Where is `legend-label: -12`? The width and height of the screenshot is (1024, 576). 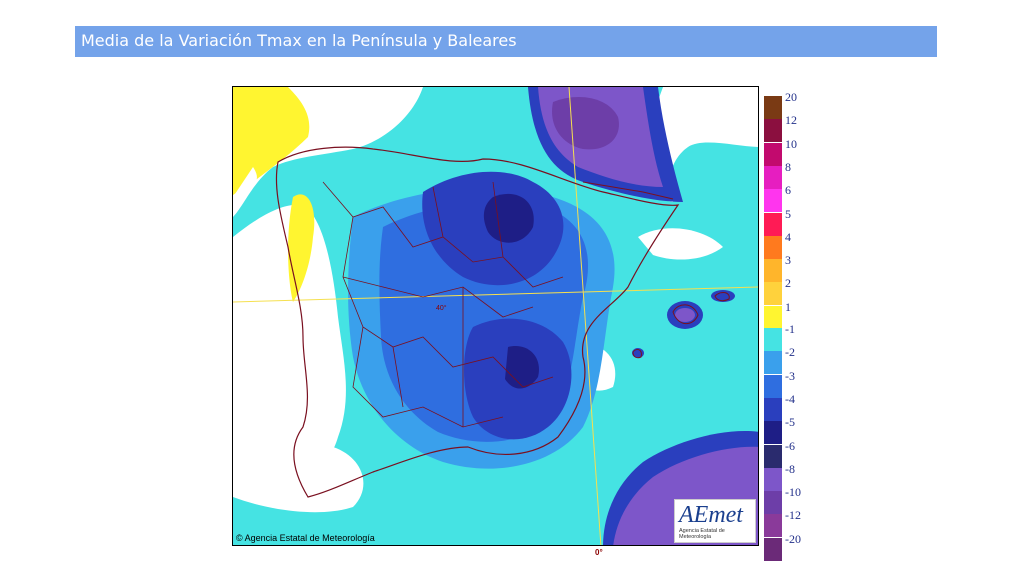 legend-label: -12 is located at coordinates (793, 515).